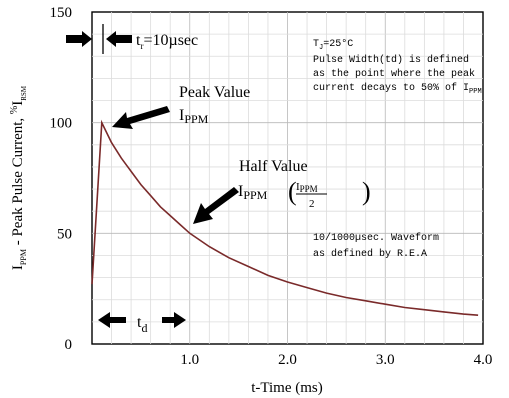  Describe the element at coordinates (214, 92) in the screenshot. I see `svg-text: Peak Value` at that location.